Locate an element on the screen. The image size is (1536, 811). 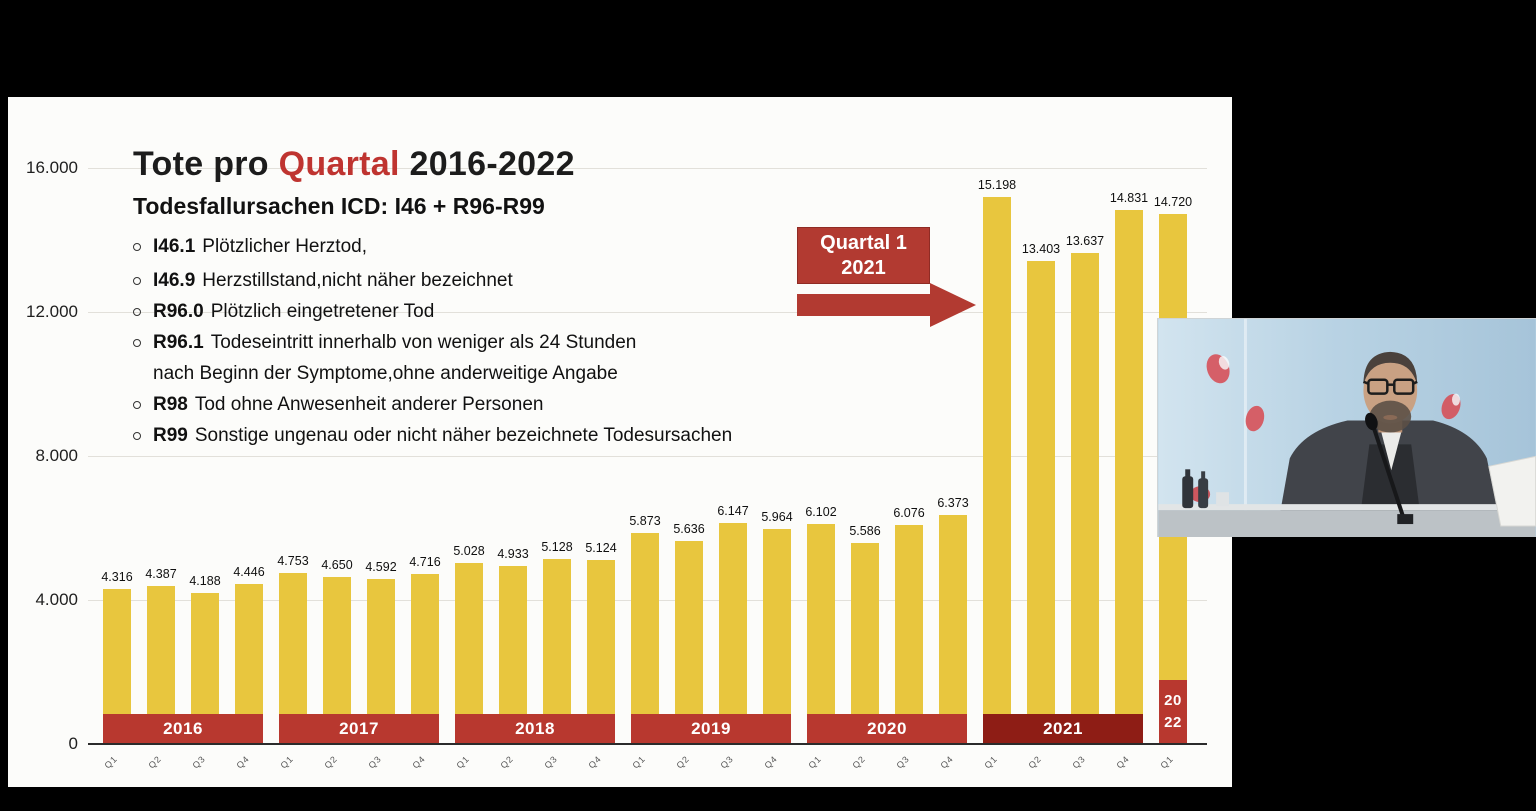
bar-value-label: 4.387 is located at coordinates (161, 574).